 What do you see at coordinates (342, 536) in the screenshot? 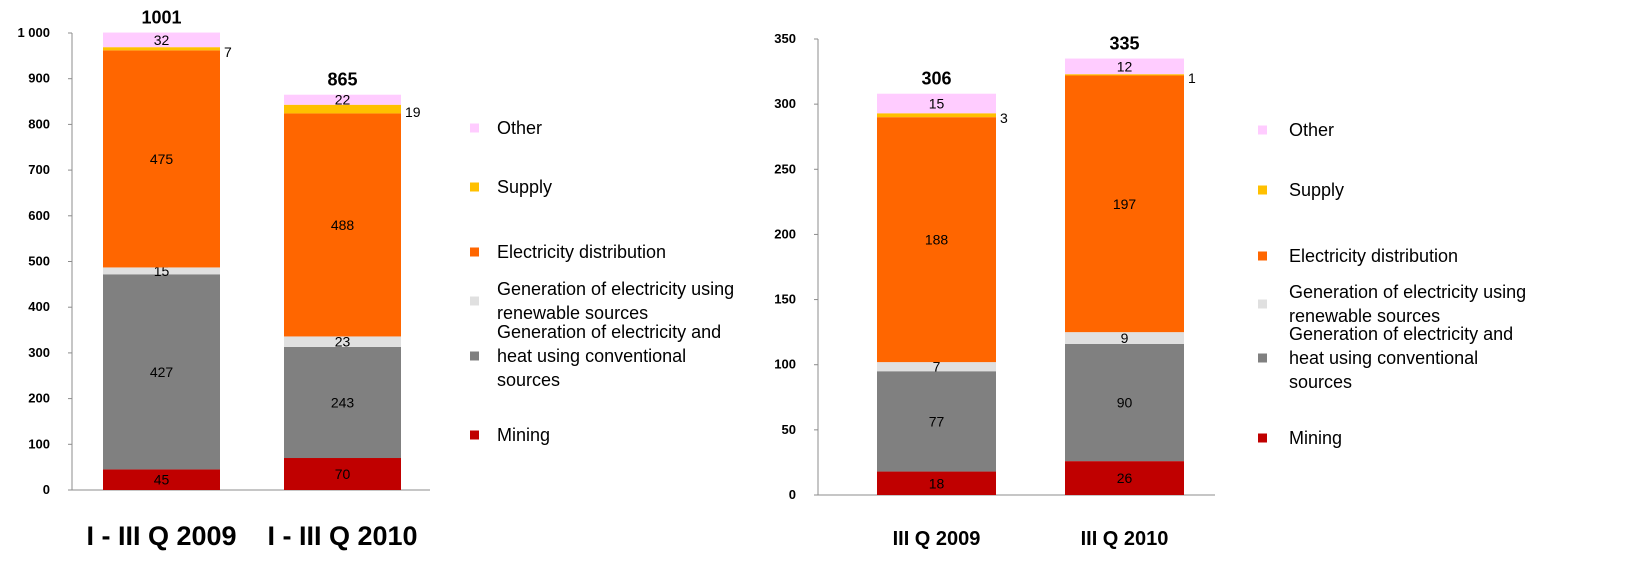
I see `category-label: I - III Q 2010` at bounding box center [342, 536].